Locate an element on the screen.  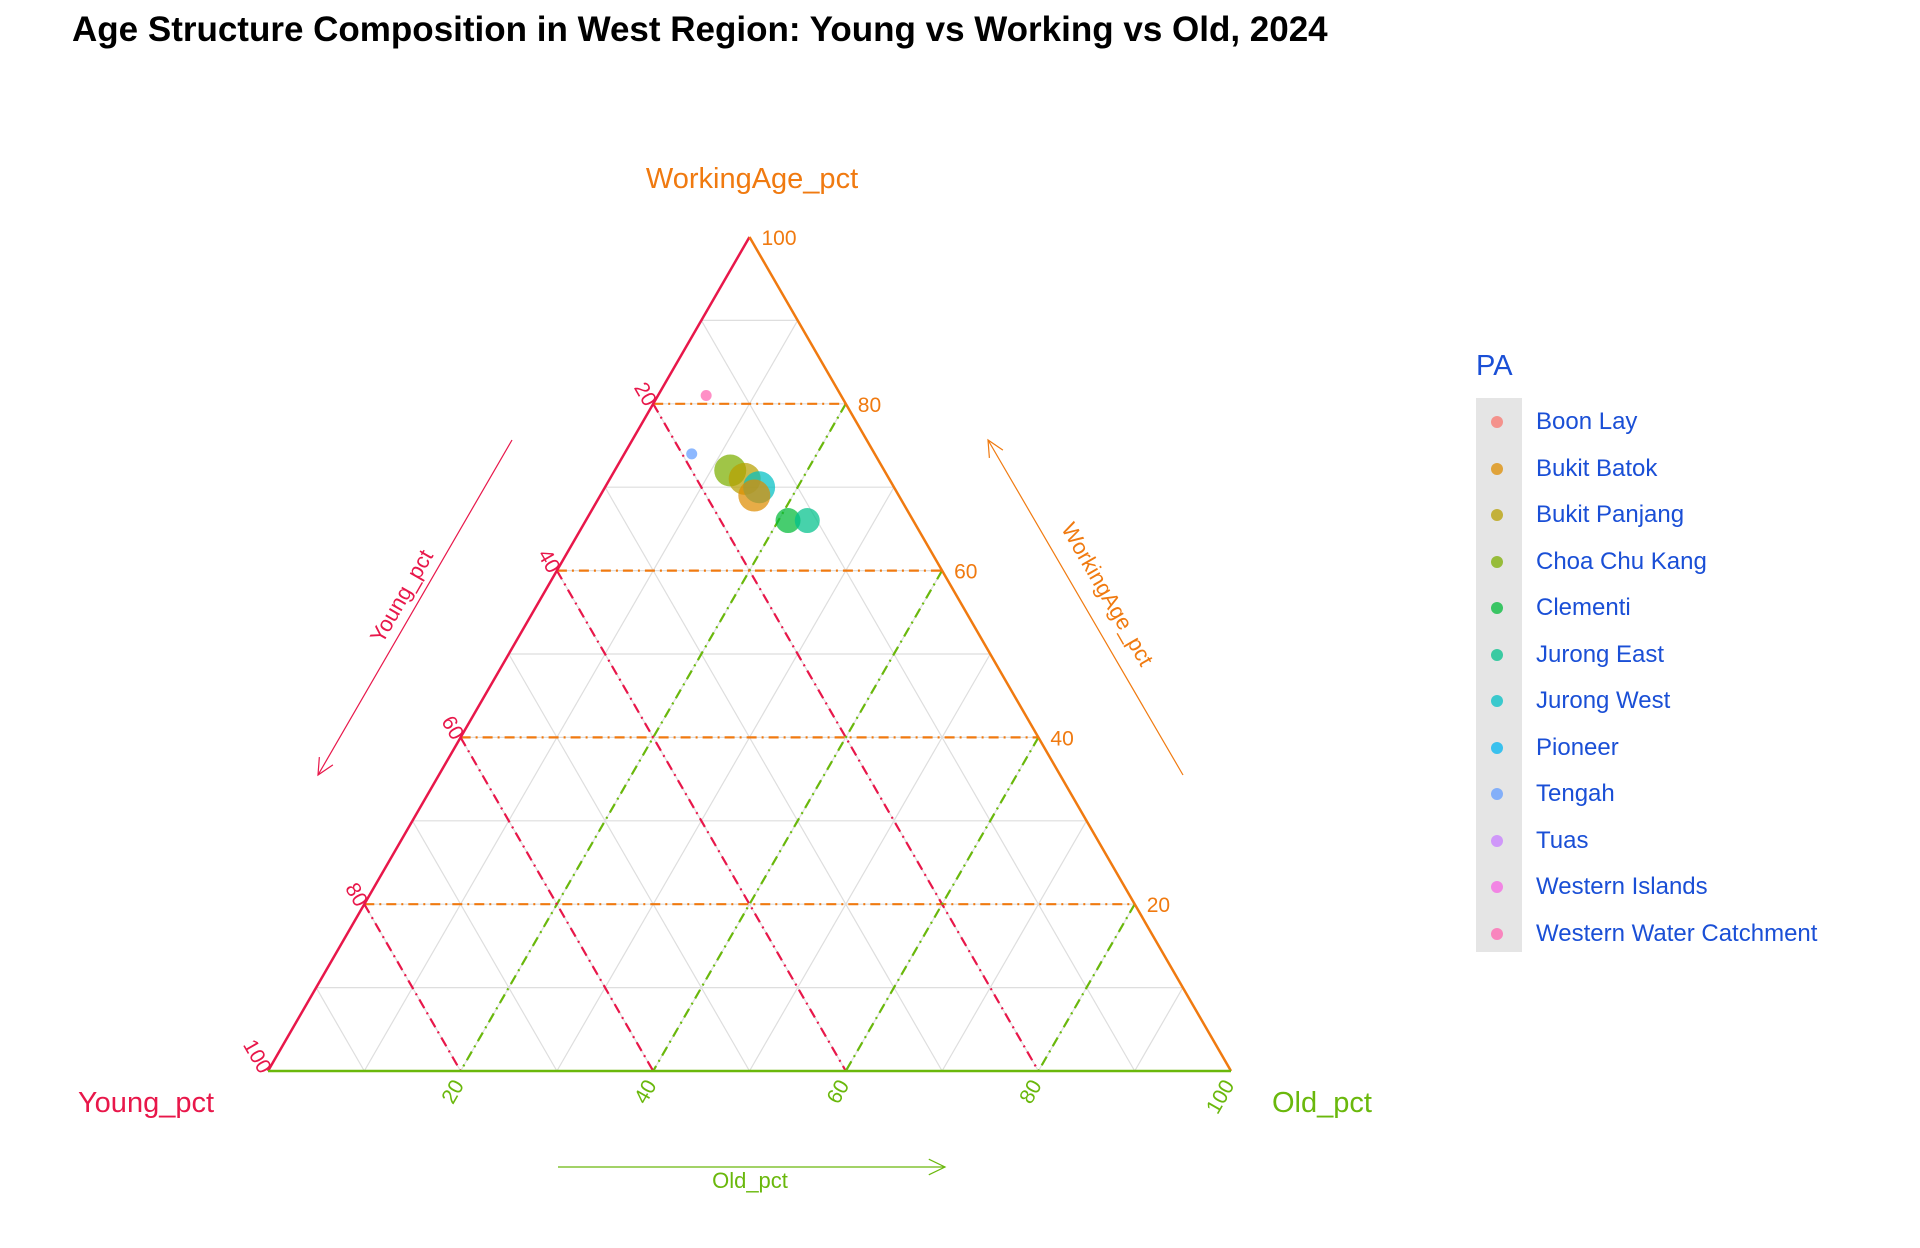
legend-label: Jurong West is located at coordinates (1603, 700).